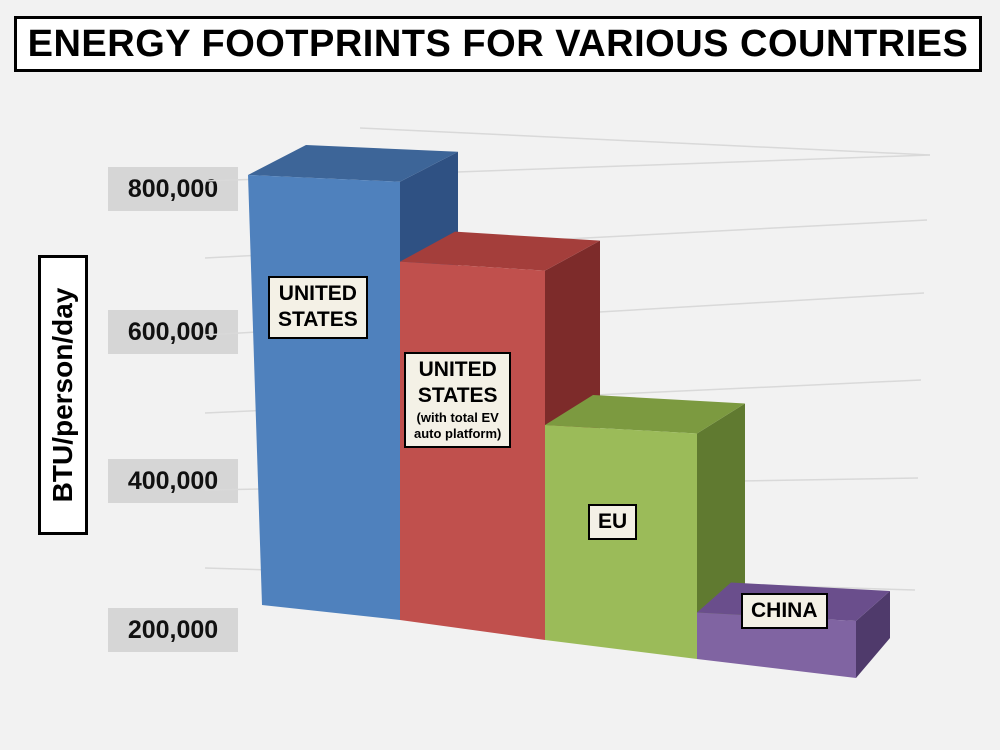 The height and width of the screenshot is (750, 1000). I want to click on chart-title: ENERGY FOOTPRINTS FOR VARIOUS COUNTRIES, so click(498, 43).